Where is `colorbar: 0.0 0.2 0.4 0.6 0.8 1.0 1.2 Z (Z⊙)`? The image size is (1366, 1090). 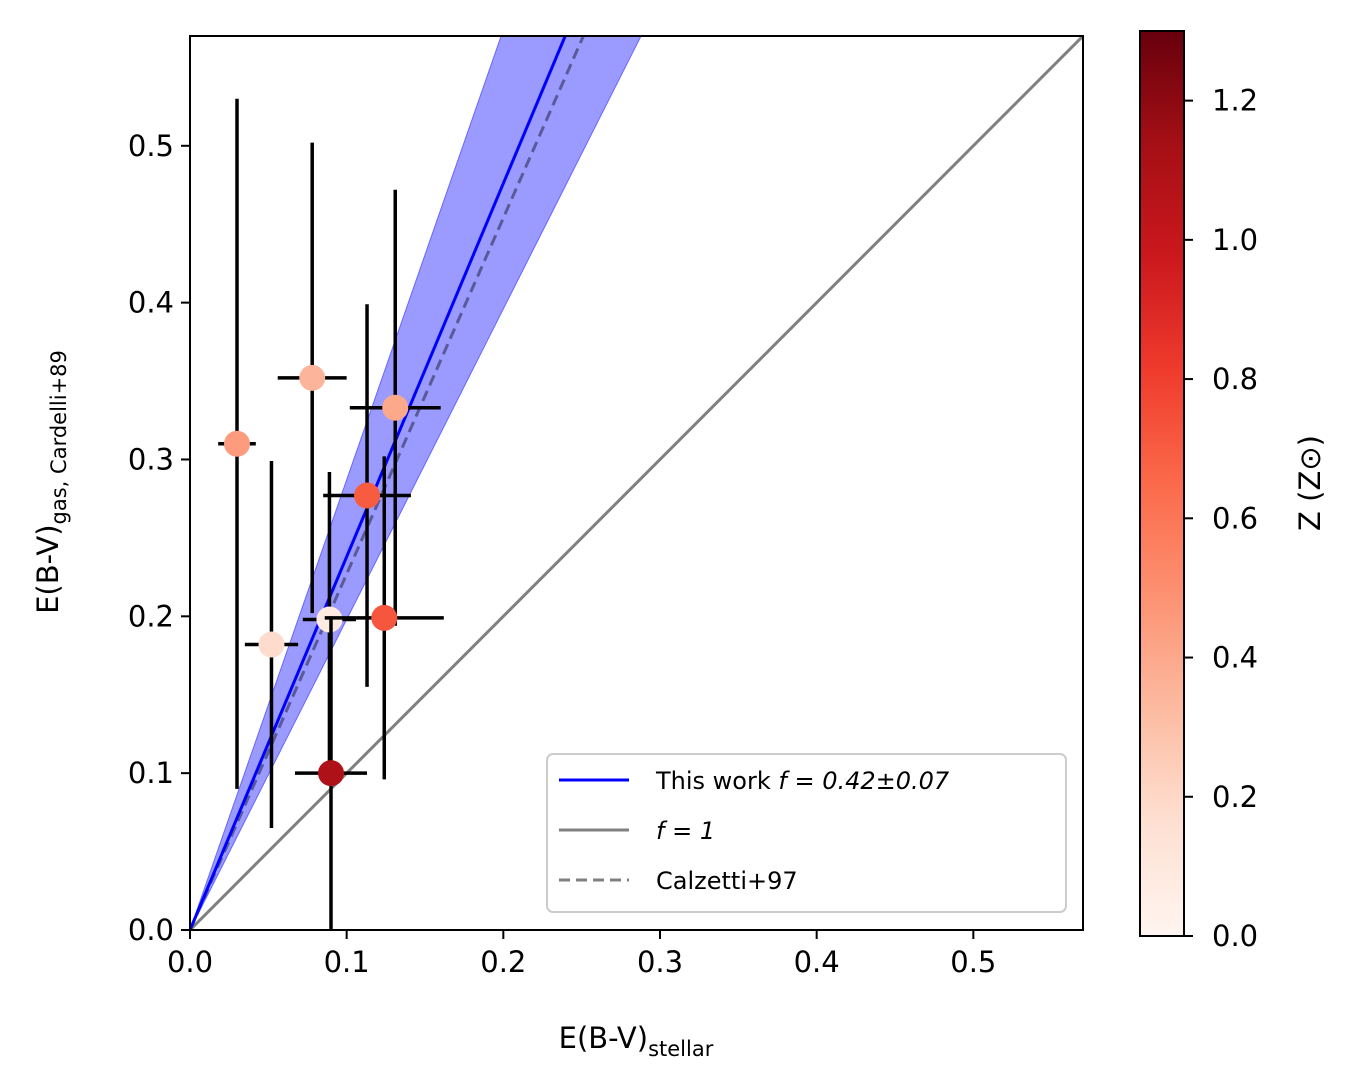 colorbar: 0.0 0.2 0.4 0.6 0.8 1.0 1.2 Z (Z⊙) is located at coordinates (1233, 491).